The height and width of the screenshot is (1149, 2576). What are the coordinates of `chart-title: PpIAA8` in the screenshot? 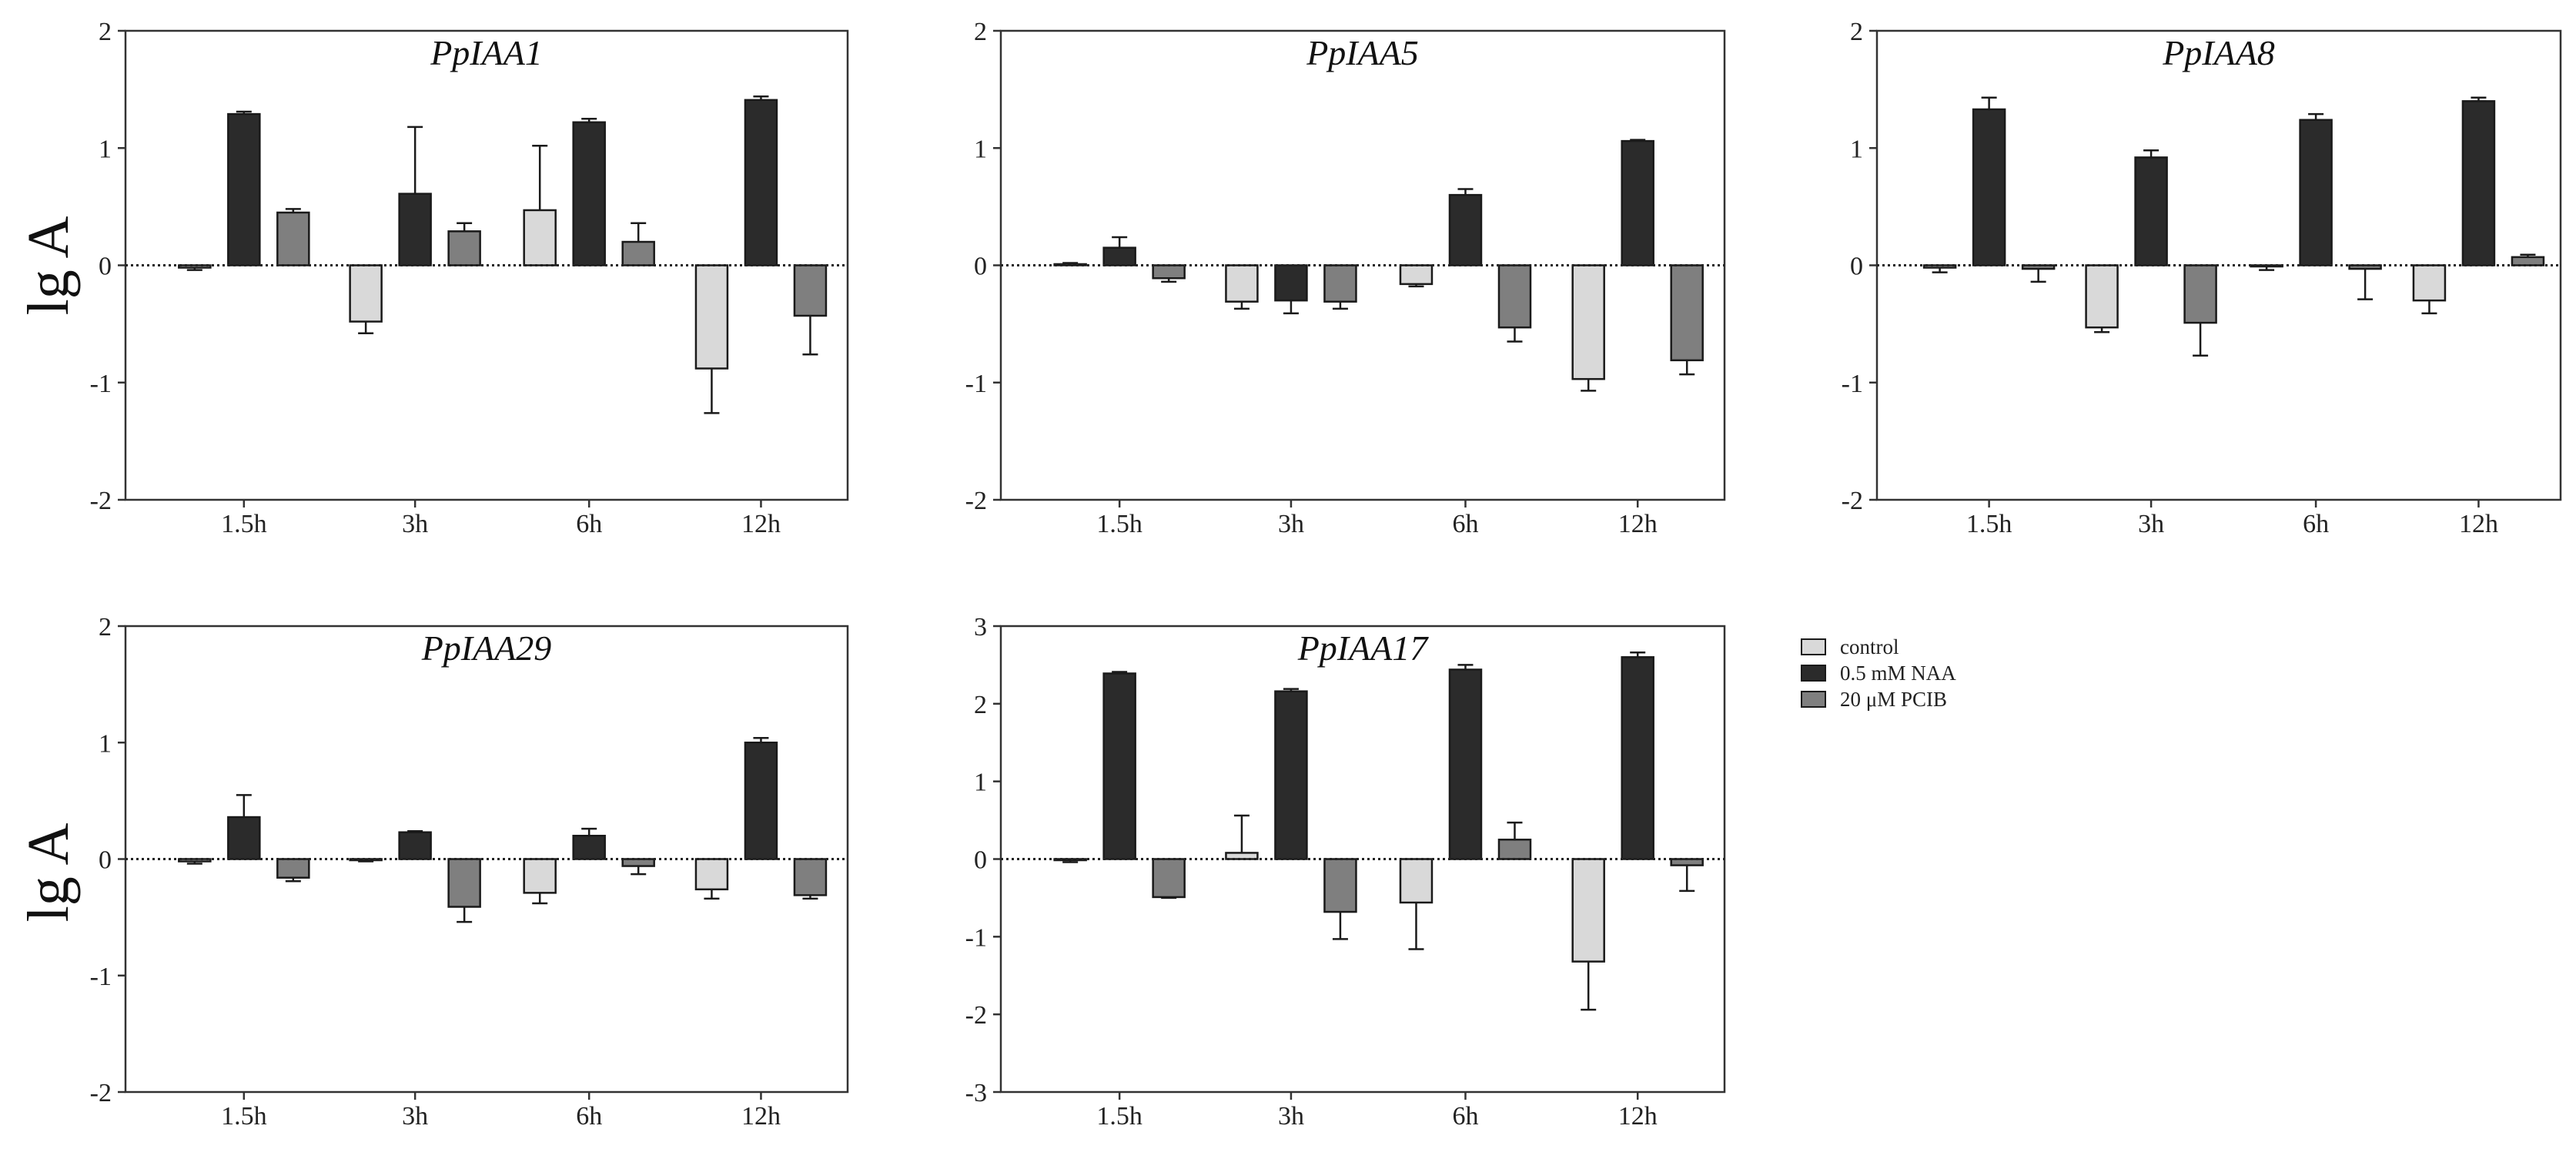 It's located at (2218, 52).